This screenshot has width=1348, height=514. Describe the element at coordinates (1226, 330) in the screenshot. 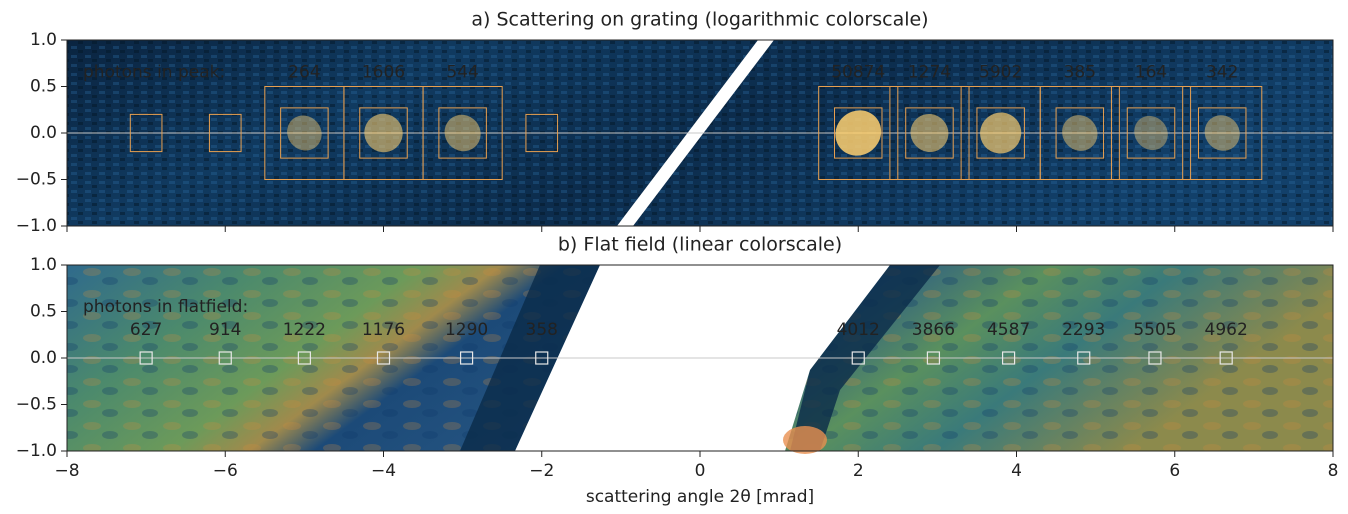

I see `photon-count: 4962` at that location.